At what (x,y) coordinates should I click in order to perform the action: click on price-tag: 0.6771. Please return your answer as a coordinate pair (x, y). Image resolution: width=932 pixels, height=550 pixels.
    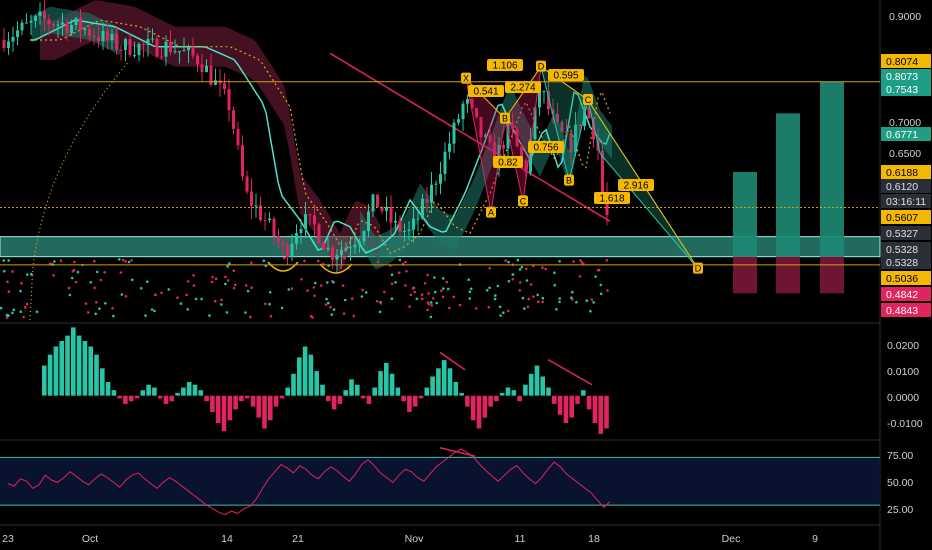
    Looking at the image, I should click on (906, 134).